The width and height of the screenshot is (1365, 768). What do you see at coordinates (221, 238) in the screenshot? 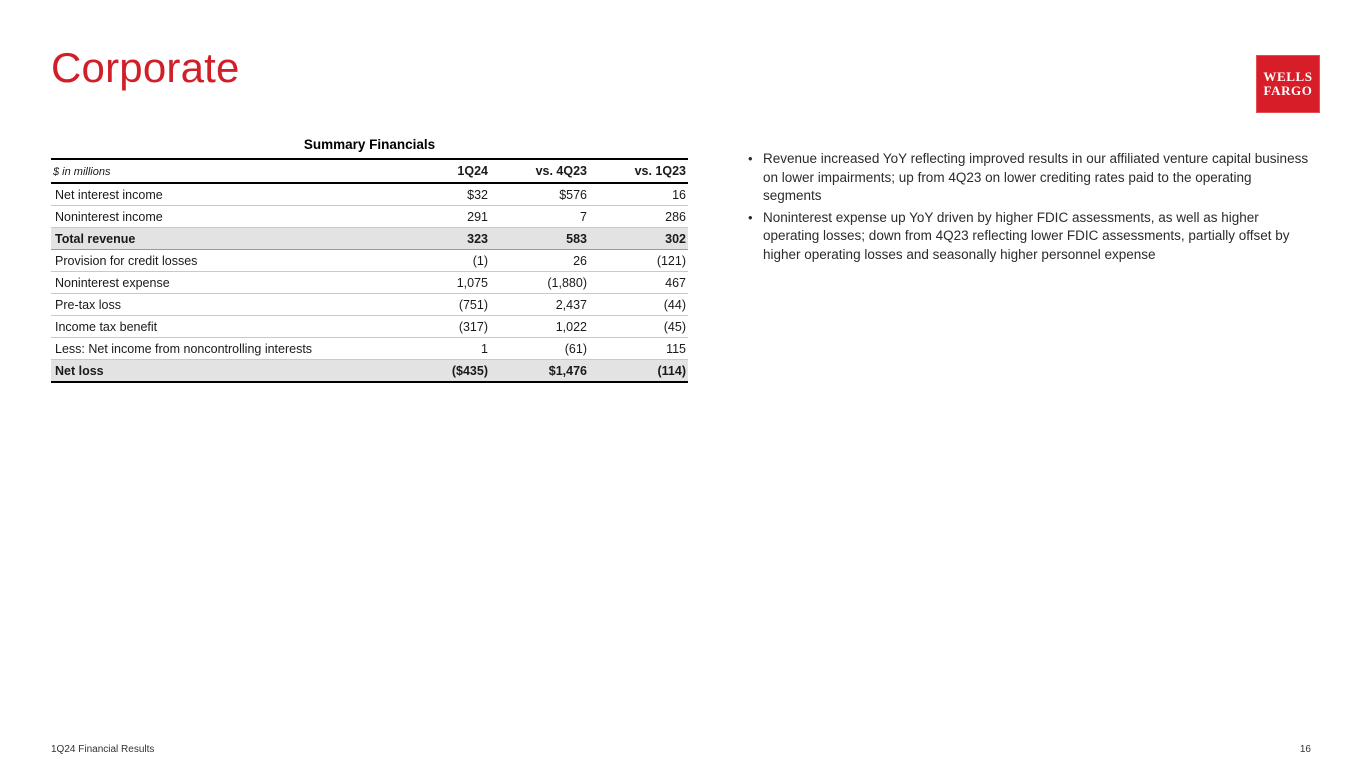
I see `row-label: Total revenue` at bounding box center [221, 238].